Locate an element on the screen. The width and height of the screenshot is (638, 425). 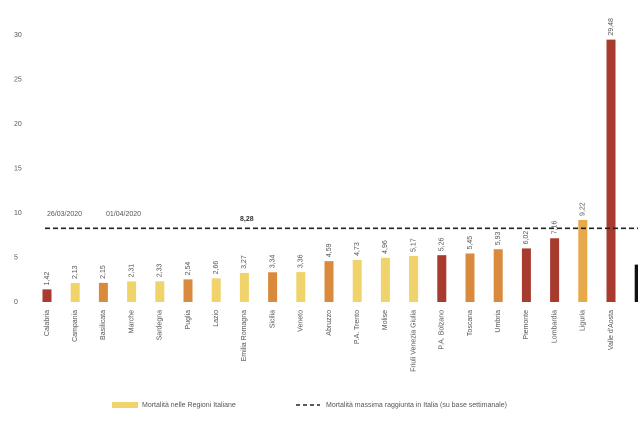
value-label: 1,42 is located at coordinates (47, 279).